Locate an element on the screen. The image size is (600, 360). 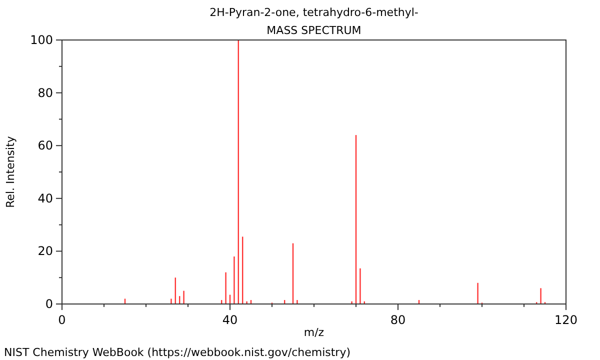
chart-subtitle: MASS SPECTRUM is located at coordinates (314, 30).